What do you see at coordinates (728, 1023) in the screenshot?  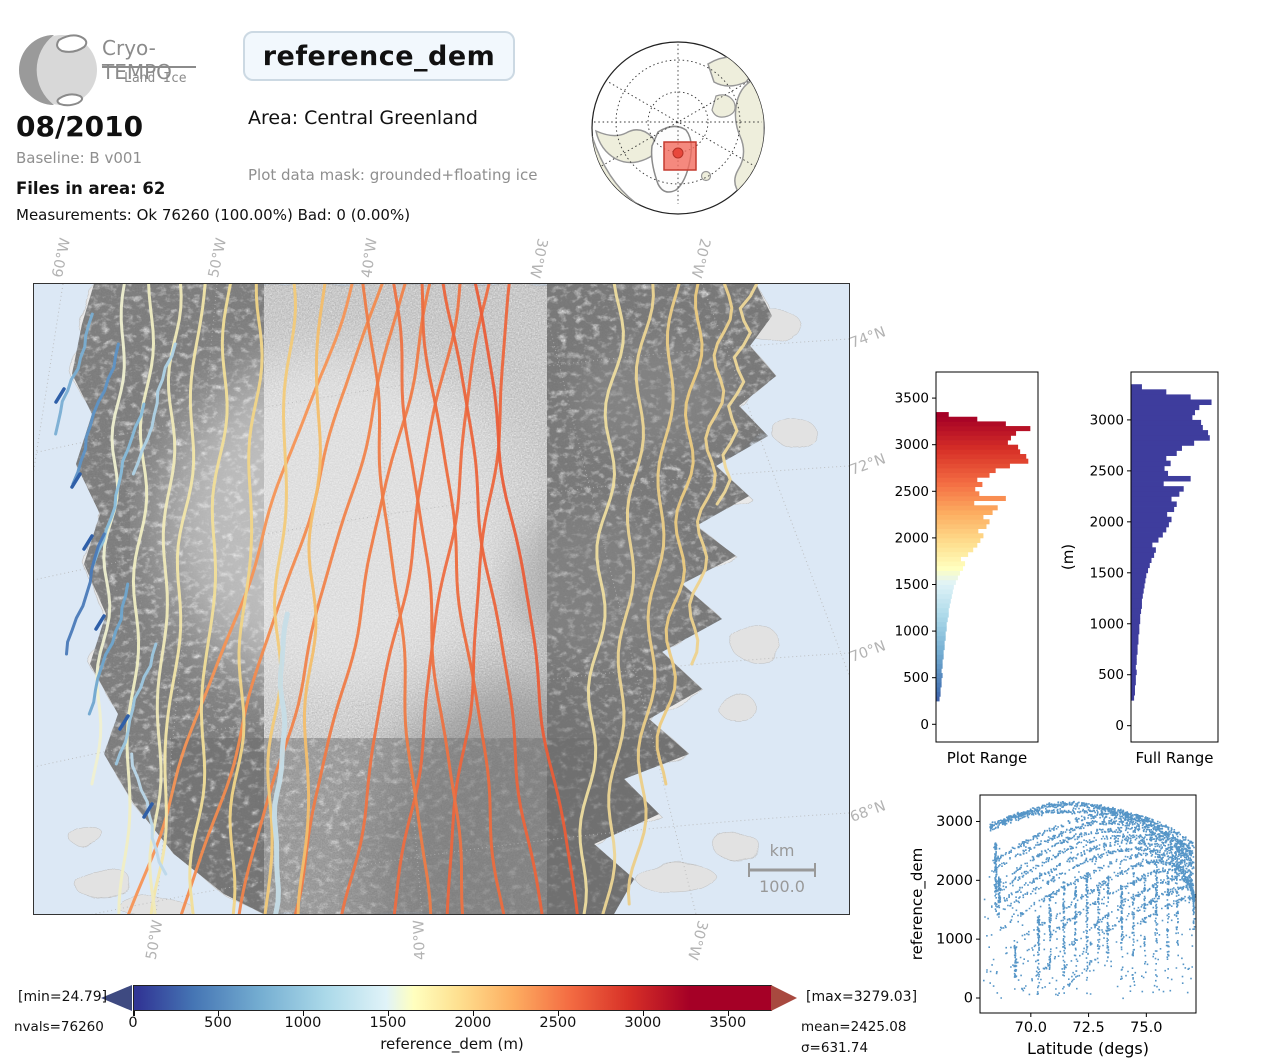 I see `colorbar-tick-label: 3500` at bounding box center [728, 1023].